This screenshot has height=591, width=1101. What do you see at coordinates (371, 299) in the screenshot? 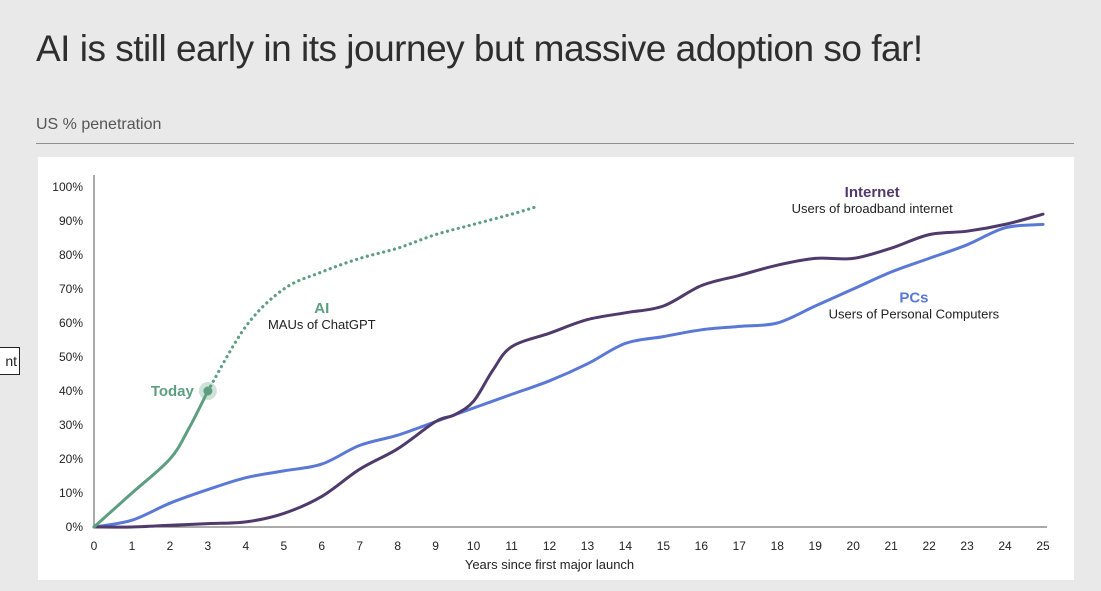
I see `series-line-ai-projected` at bounding box center [371, 299].